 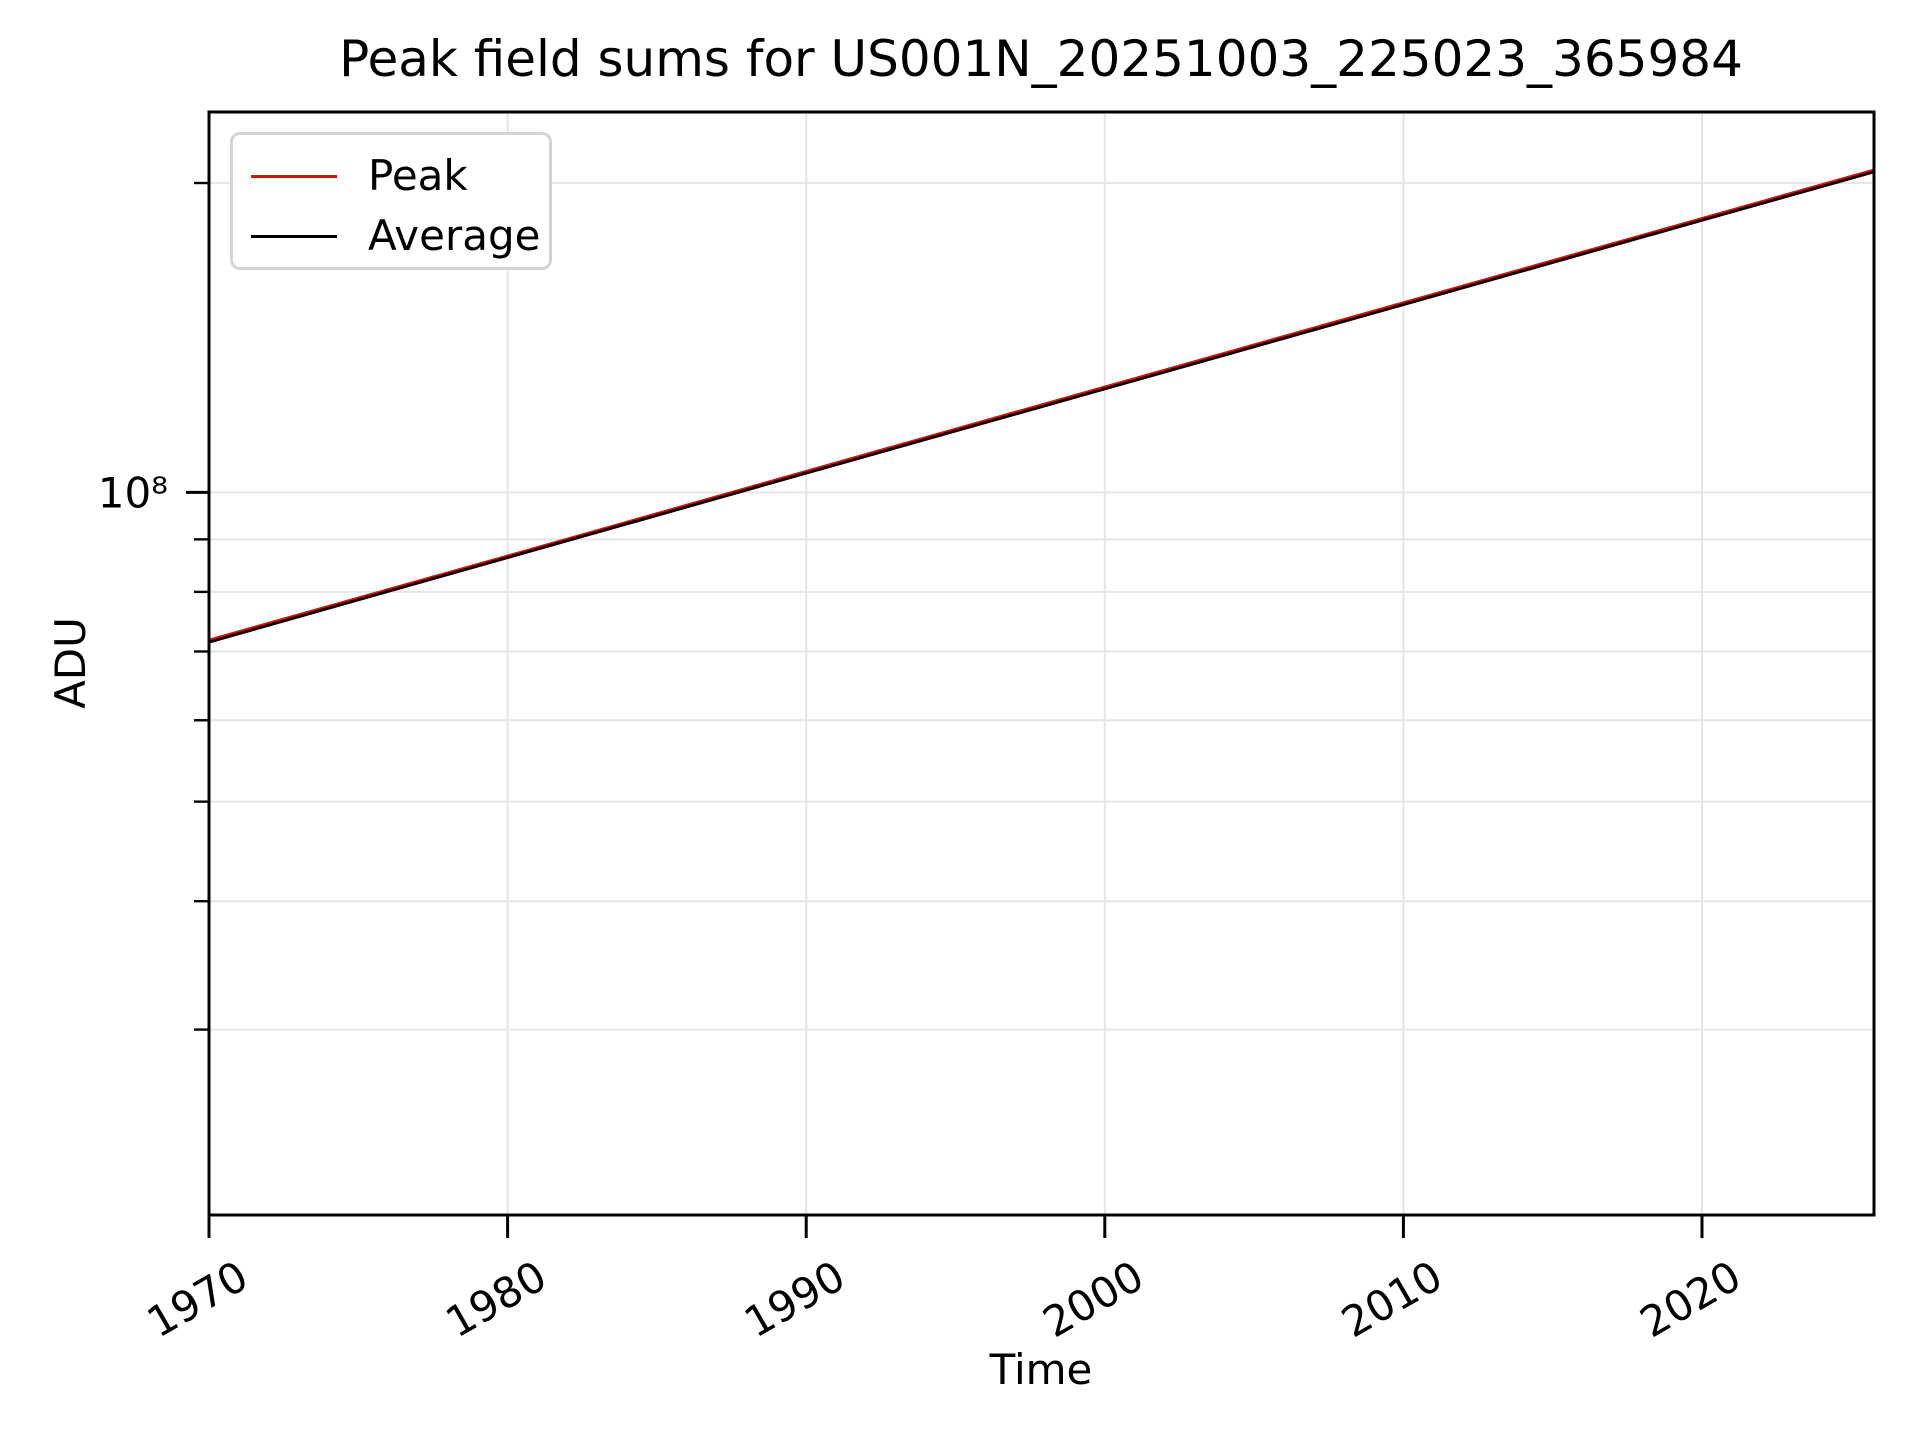 What do you see at coordinates (1093, 1299) in the screenshot?
I see `x-tick-label: 2000` at bounding box center [1093, 1299].